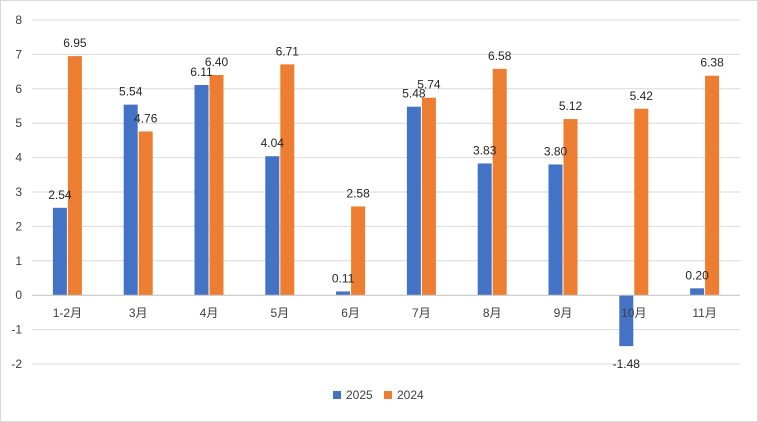 This screenshot has width=758, height=422. What do you see at coordinates (641, 202) in the screenshot?
I see `bar-2024-10月` at bounding box center [641, 202].